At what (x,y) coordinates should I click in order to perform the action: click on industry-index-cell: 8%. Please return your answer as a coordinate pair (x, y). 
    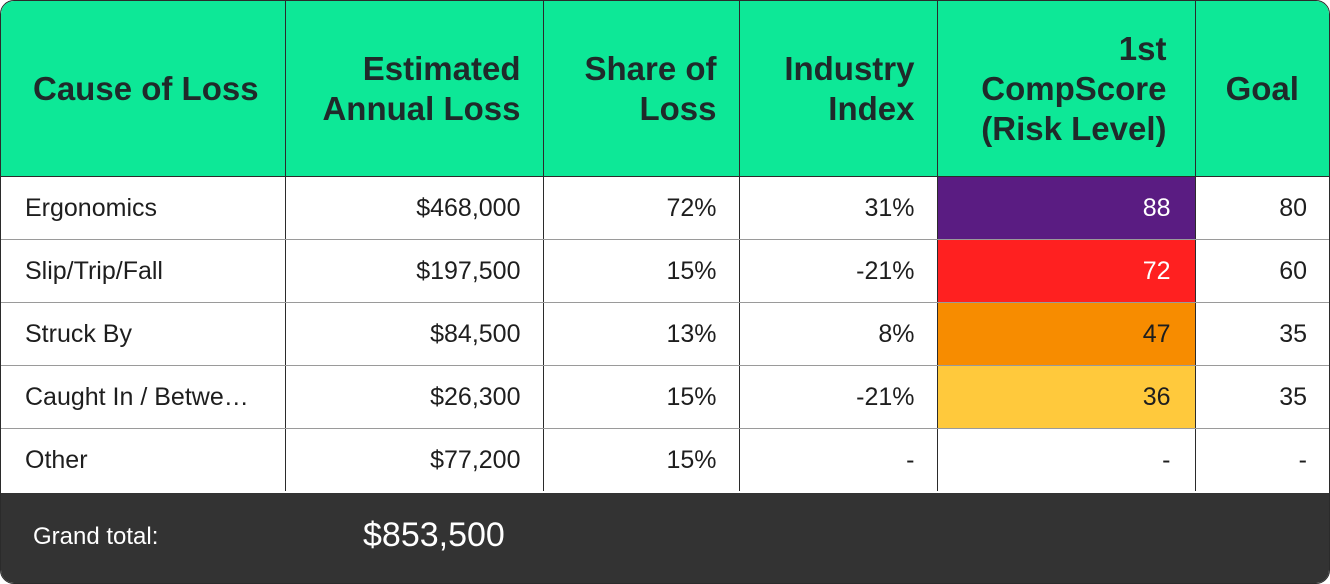
    Looking at the image, I should click on (838, 334).